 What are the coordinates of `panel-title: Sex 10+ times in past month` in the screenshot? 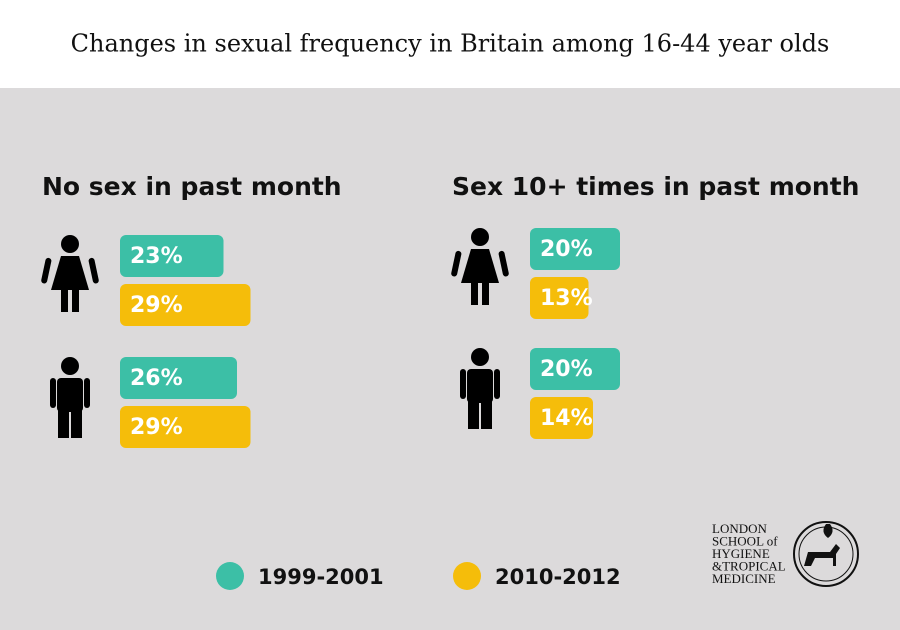 It's located at (655, 186).